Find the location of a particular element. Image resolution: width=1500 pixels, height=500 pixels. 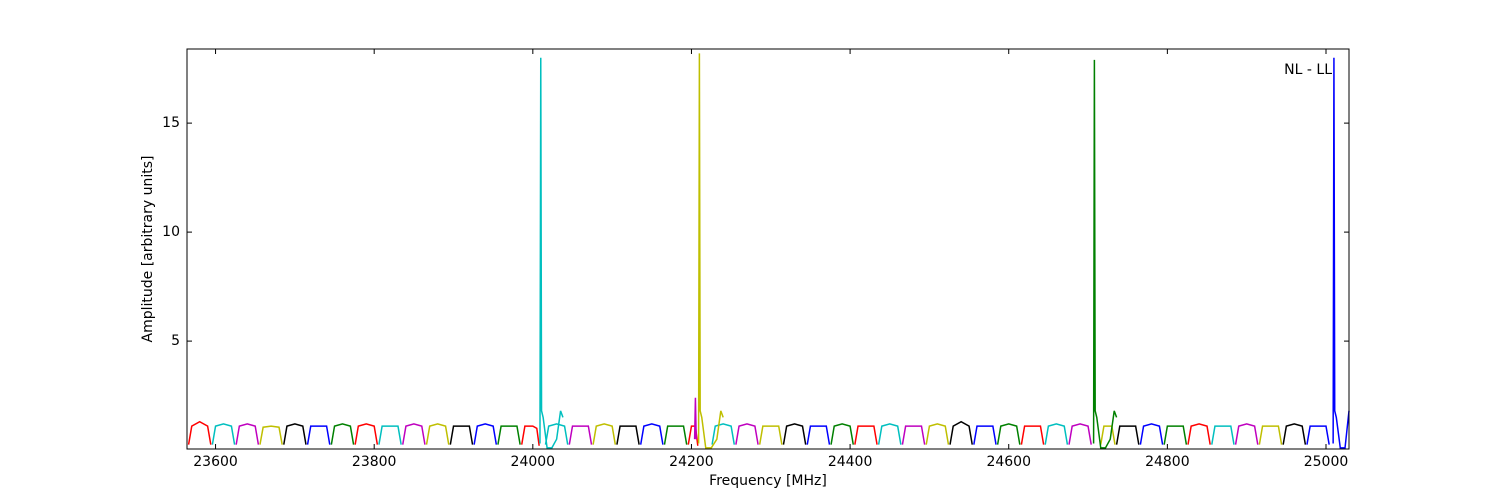

x-tick-label: 23600 is located at coordinates (215, 462).